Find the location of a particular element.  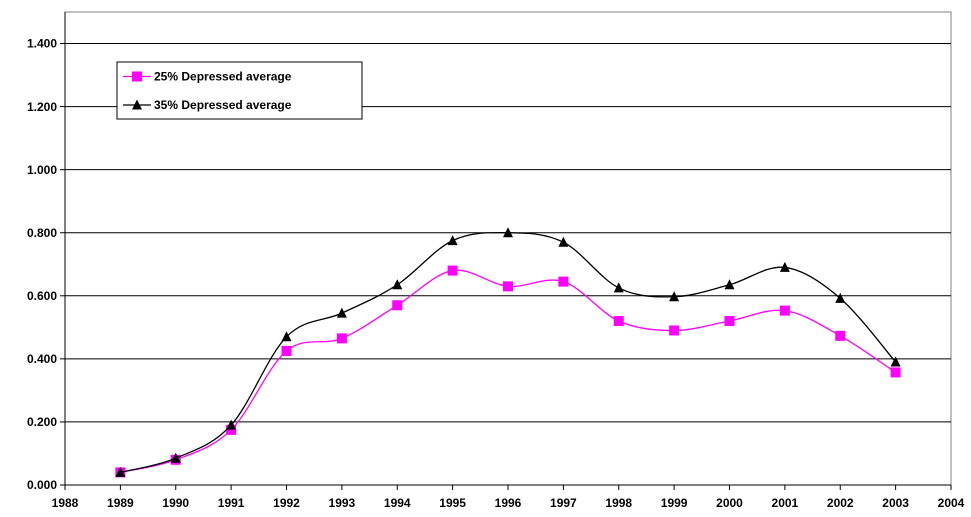

legend-label: 35% Depressed average is located at coordinates (223, 105).